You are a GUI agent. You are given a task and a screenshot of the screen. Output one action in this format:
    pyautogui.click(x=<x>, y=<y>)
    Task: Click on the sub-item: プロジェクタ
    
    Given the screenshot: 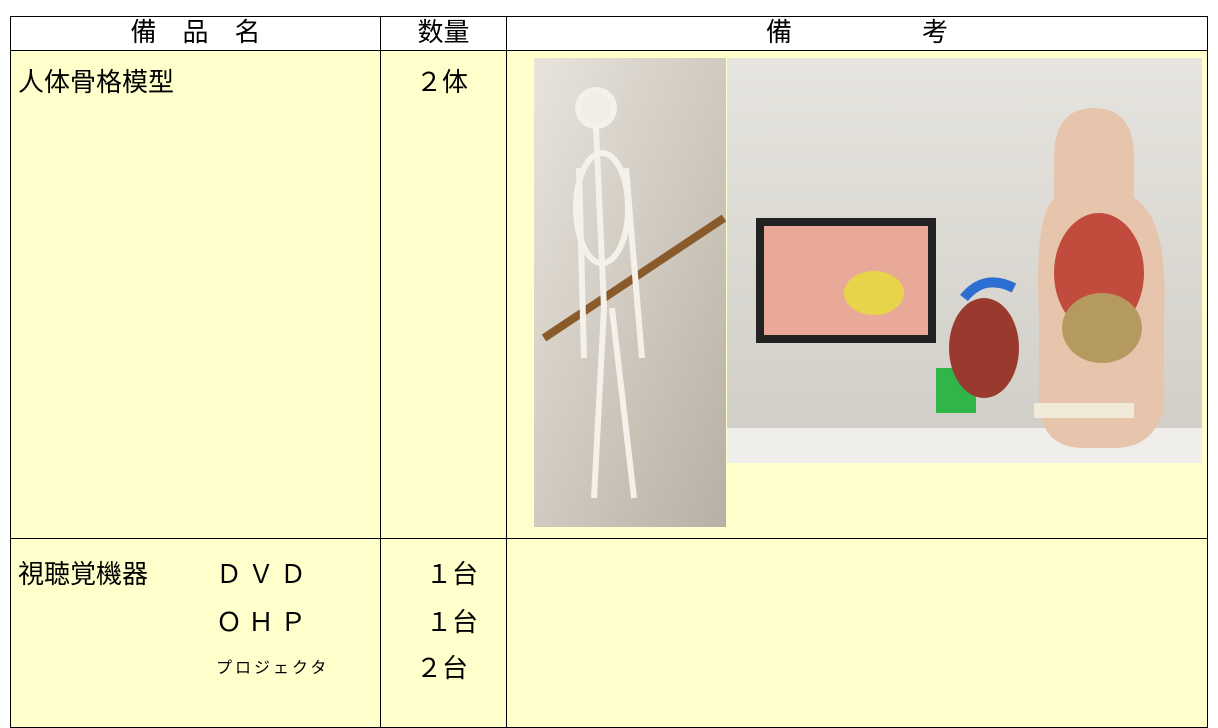 What is the action you would take?
    pyautogui.click(x=273, y=667)
    